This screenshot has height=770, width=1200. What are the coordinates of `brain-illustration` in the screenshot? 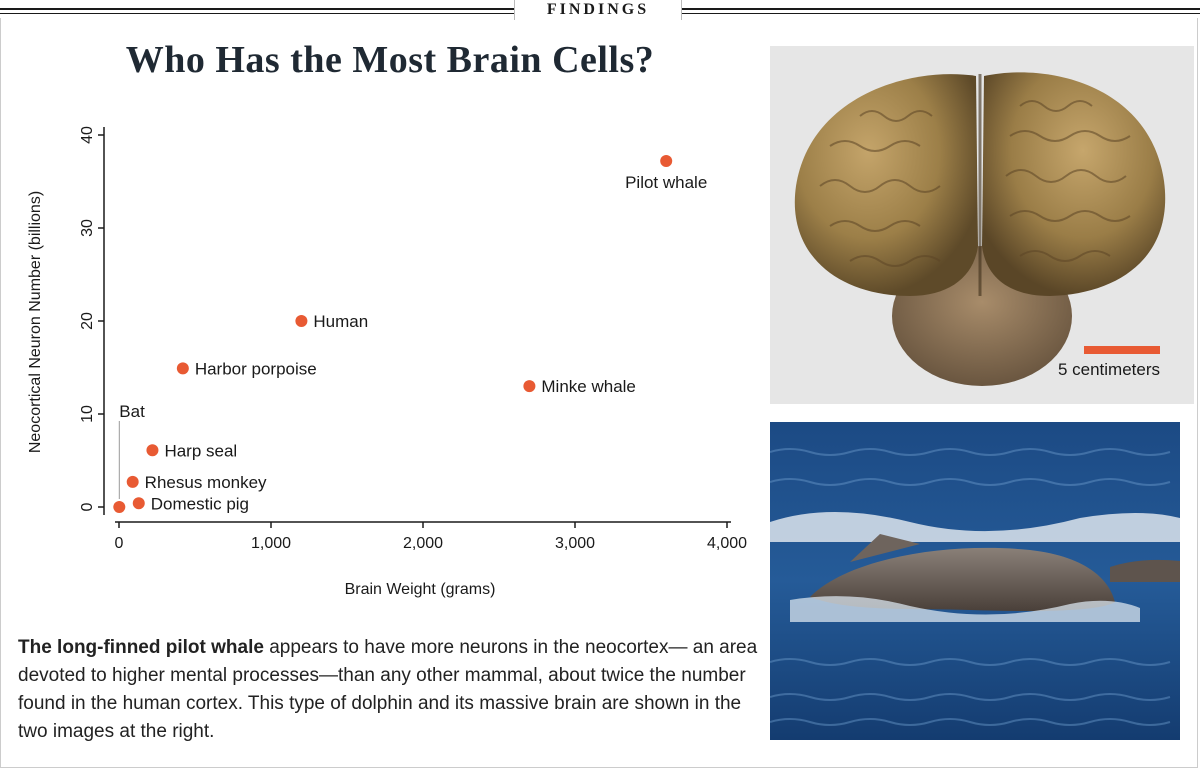 It's located at (980, 229).